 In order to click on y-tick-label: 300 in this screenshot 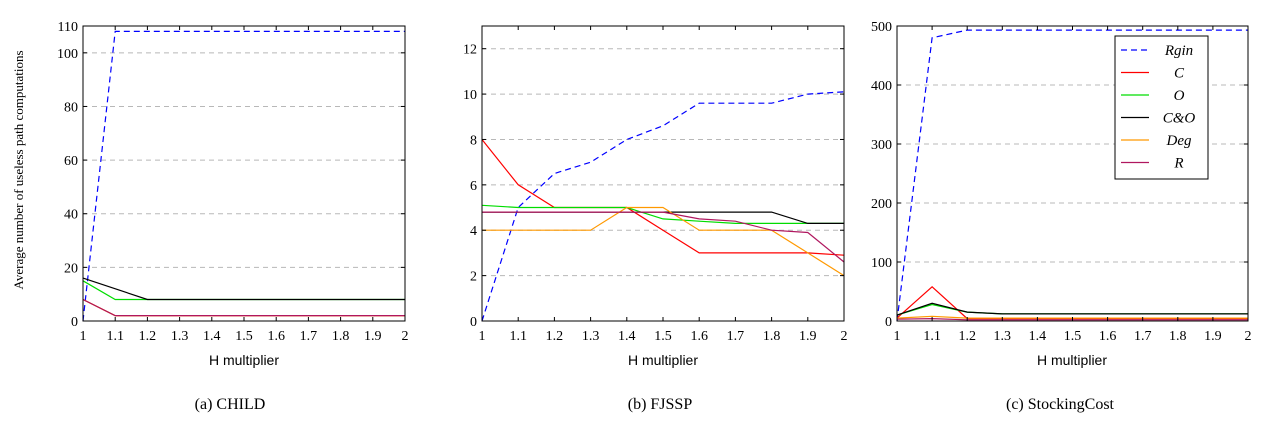, I will do `click(881, 145)`.